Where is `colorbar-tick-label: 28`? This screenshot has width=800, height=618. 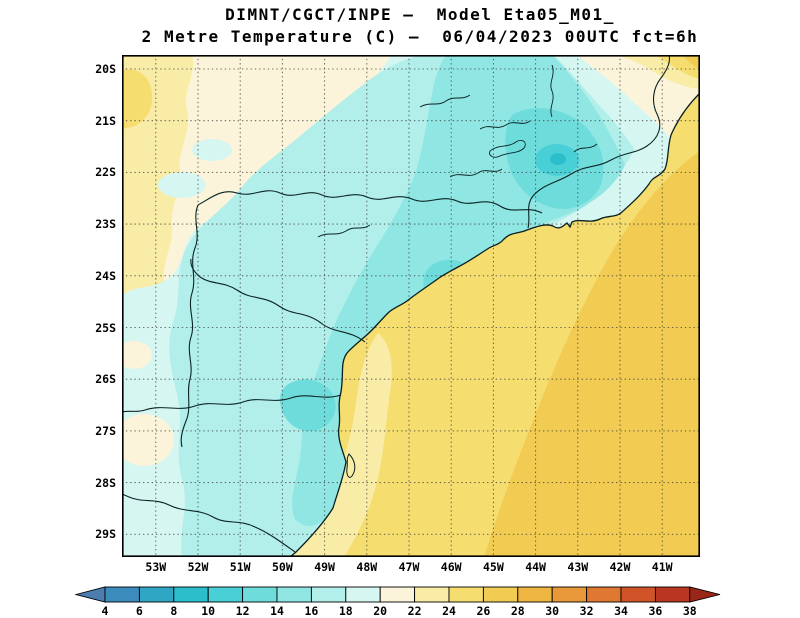 colorbar-tick-label: 28 is located at coordinates (517, 611).